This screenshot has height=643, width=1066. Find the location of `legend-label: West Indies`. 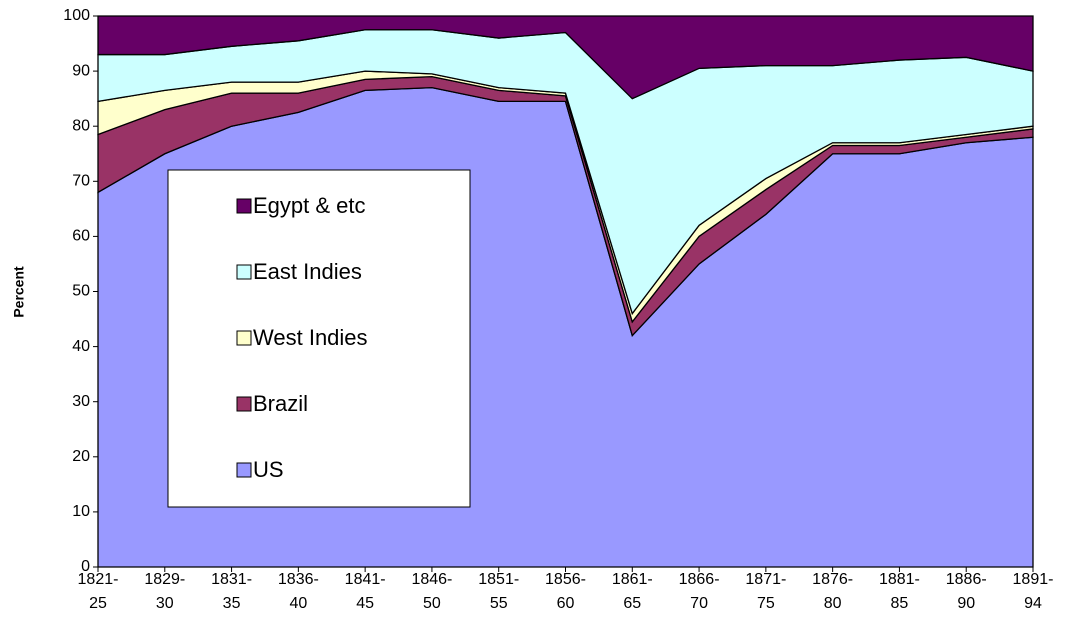

legend-label: West Indies is located at coordinates (310, 337).